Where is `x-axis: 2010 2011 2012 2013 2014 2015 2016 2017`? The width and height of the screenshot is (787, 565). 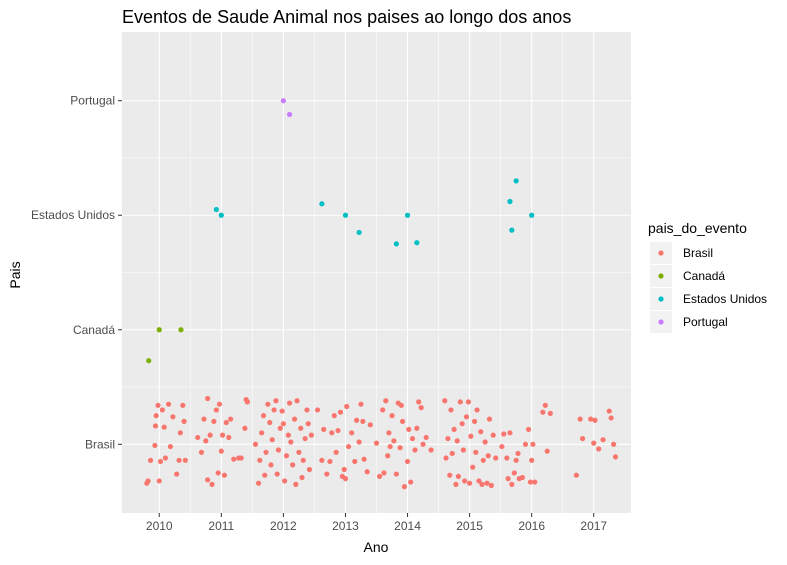
x-axis: 2010 2011 2012 2013 2014 2015 2016 2017 is located at coordinates (376, 523).